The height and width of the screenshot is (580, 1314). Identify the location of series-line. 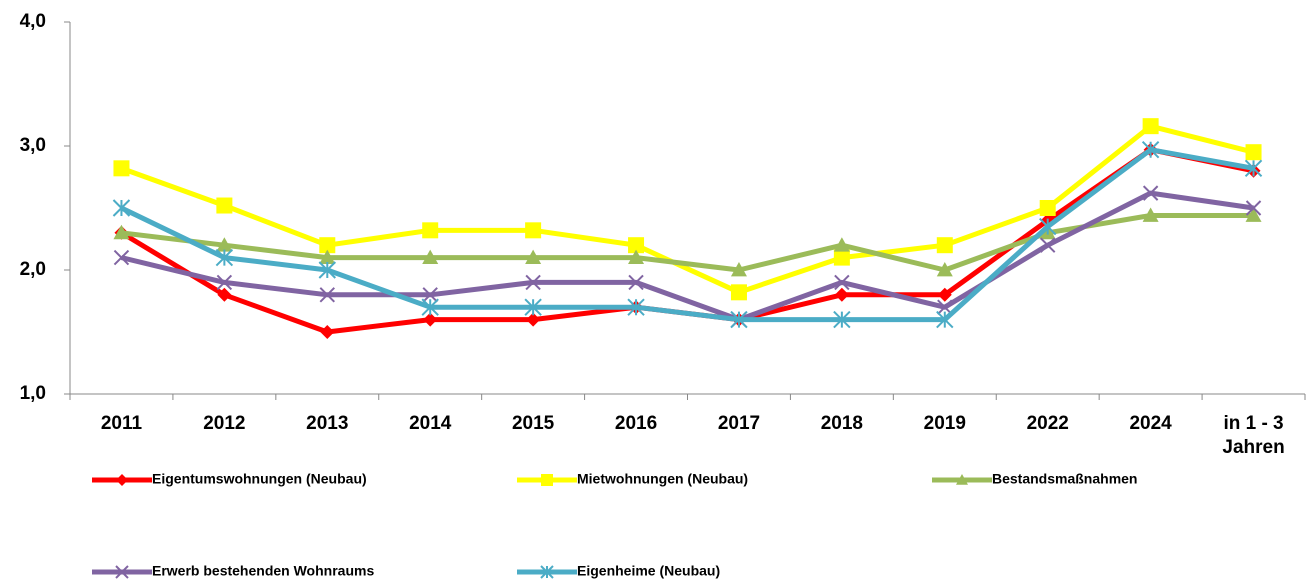
(687, 242).